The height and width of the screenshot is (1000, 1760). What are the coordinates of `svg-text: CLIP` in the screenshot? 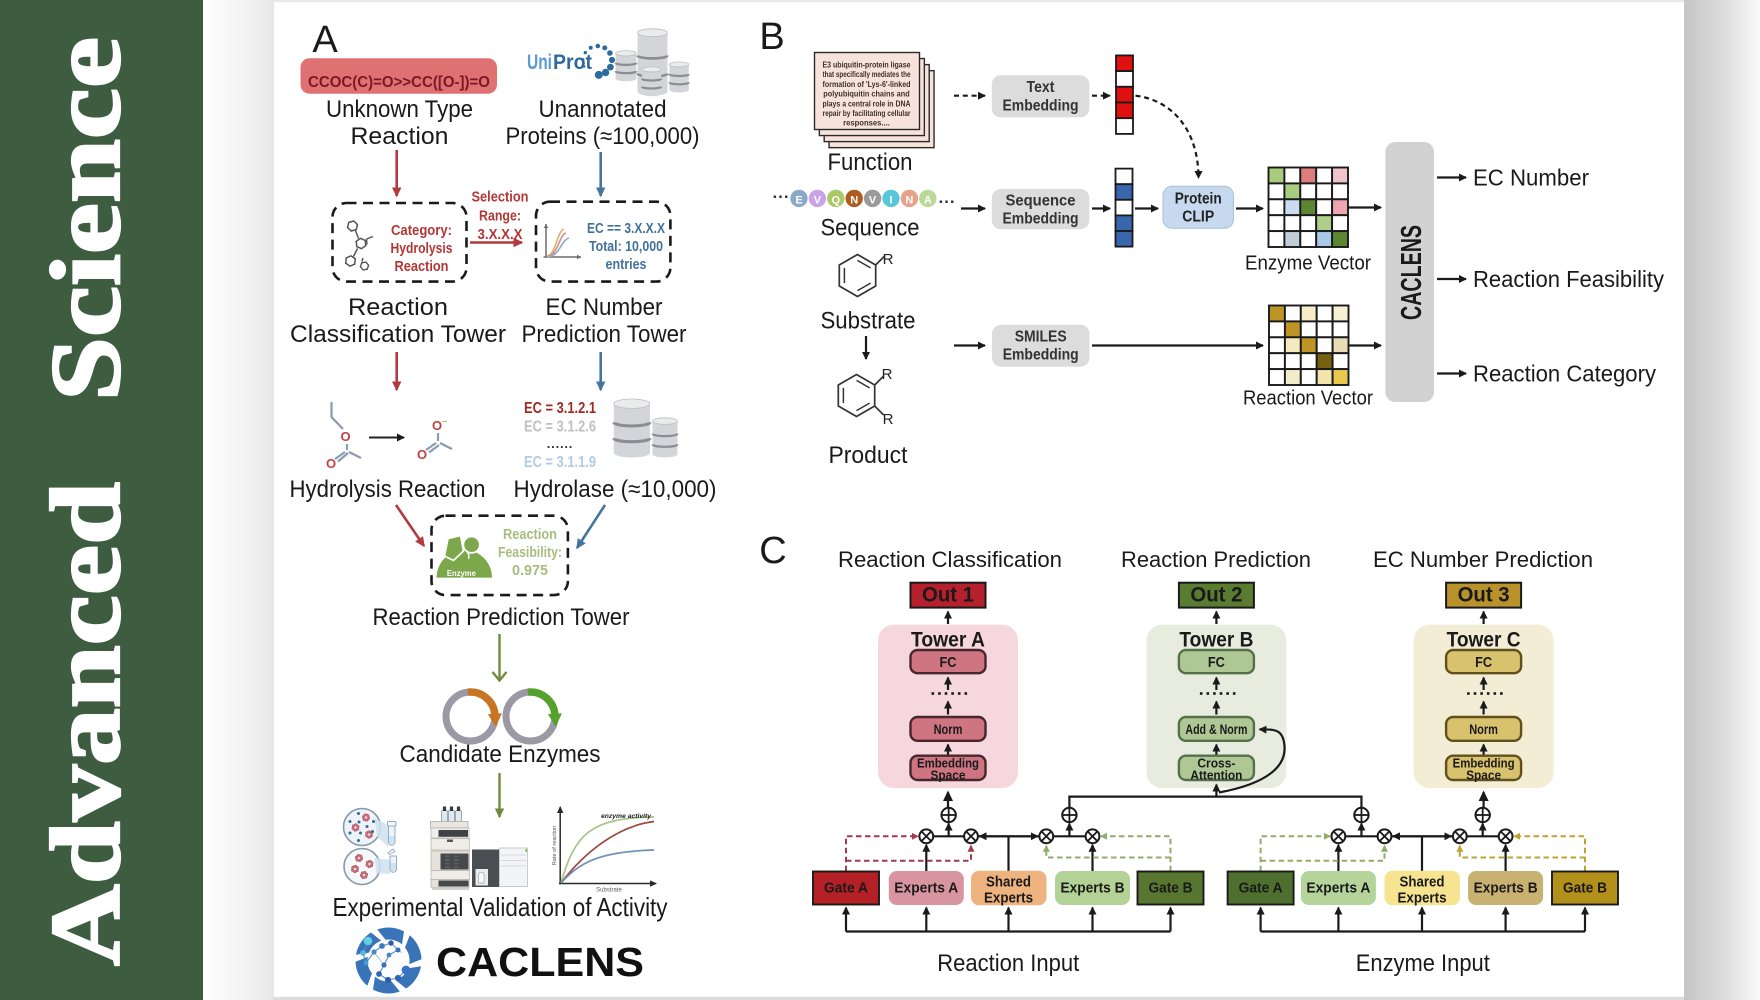 It's located at (1198, 217).